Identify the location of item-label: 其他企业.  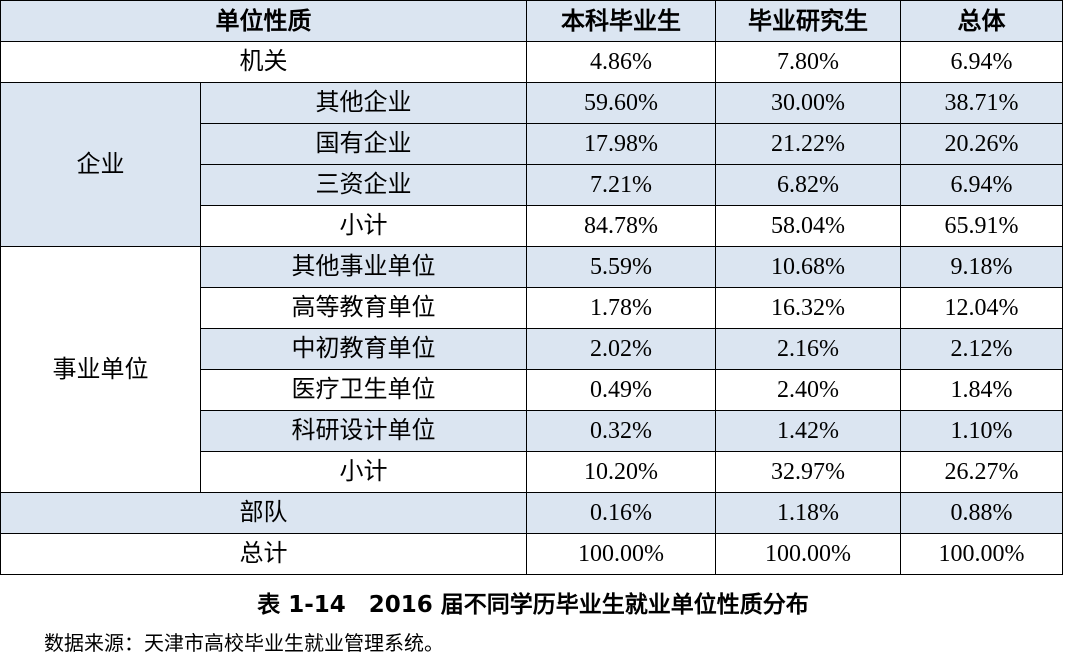
(363, 103).